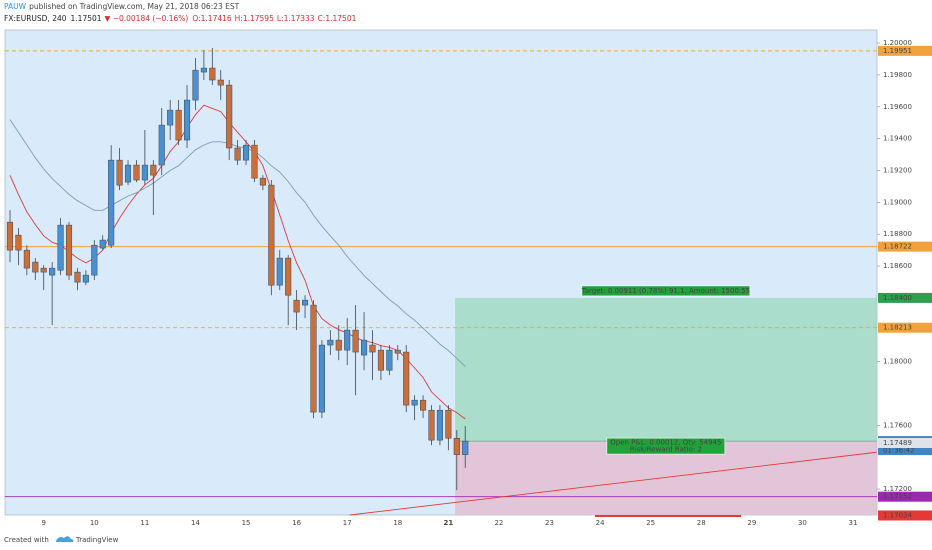 The height and width of the screenshot is (550, 932). I want to click on last-price: 1.17501, so click(86, 18).